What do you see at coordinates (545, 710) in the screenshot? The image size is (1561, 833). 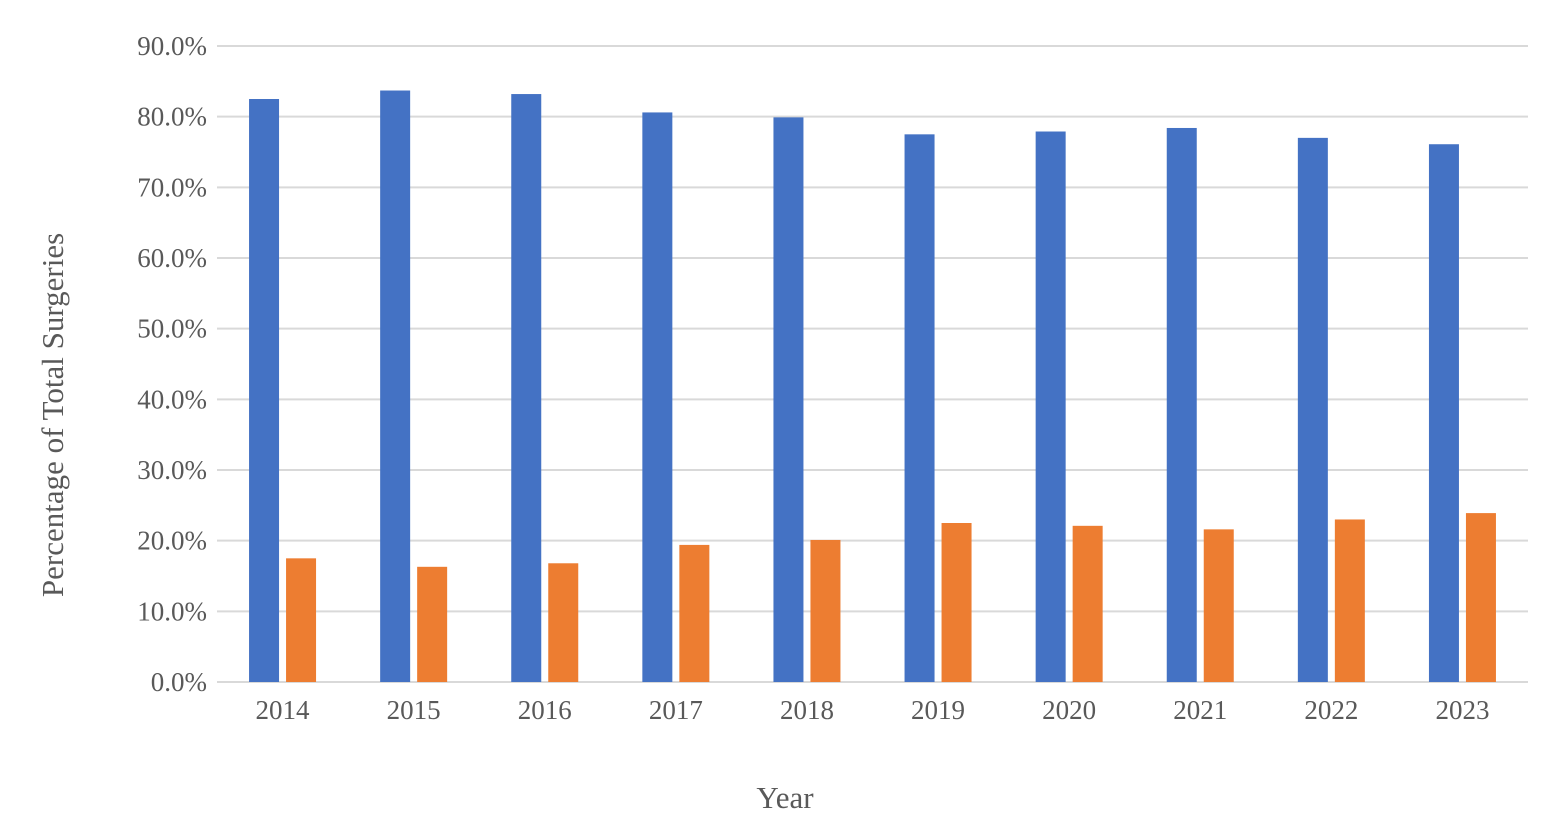 I see `x-tick-label: 2016` at bounding box center [545, 710].